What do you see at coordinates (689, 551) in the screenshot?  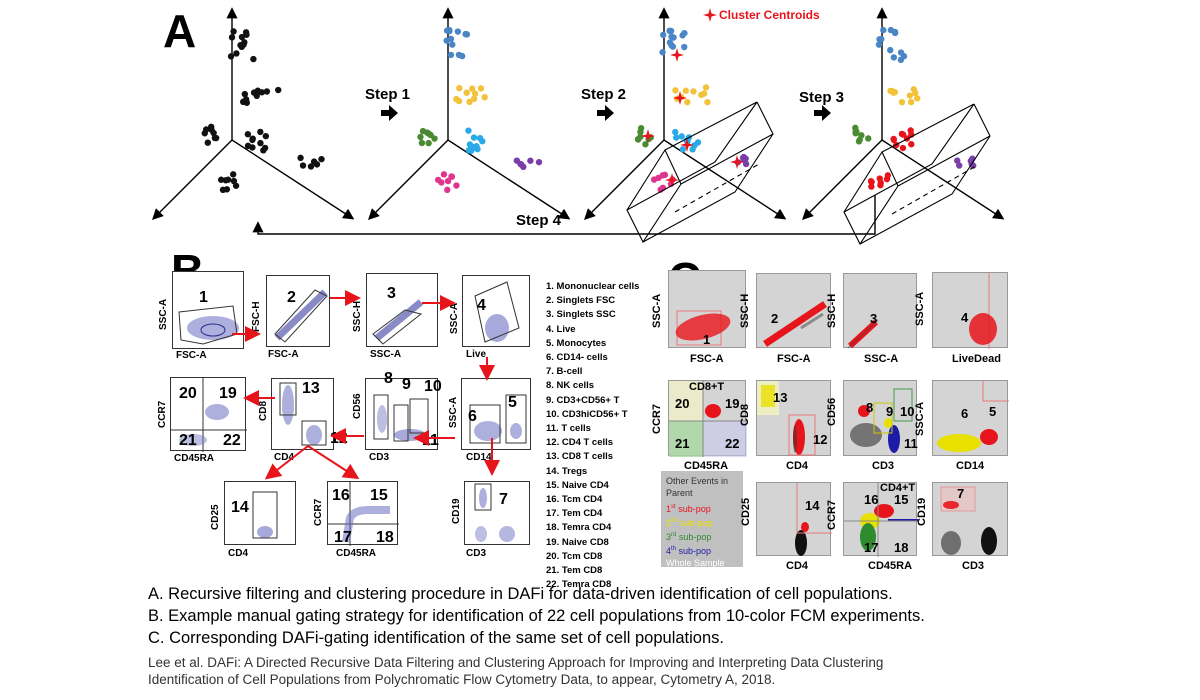 I see `c-legend-item: 4th sub-pop` at bounding box center [689, 551].